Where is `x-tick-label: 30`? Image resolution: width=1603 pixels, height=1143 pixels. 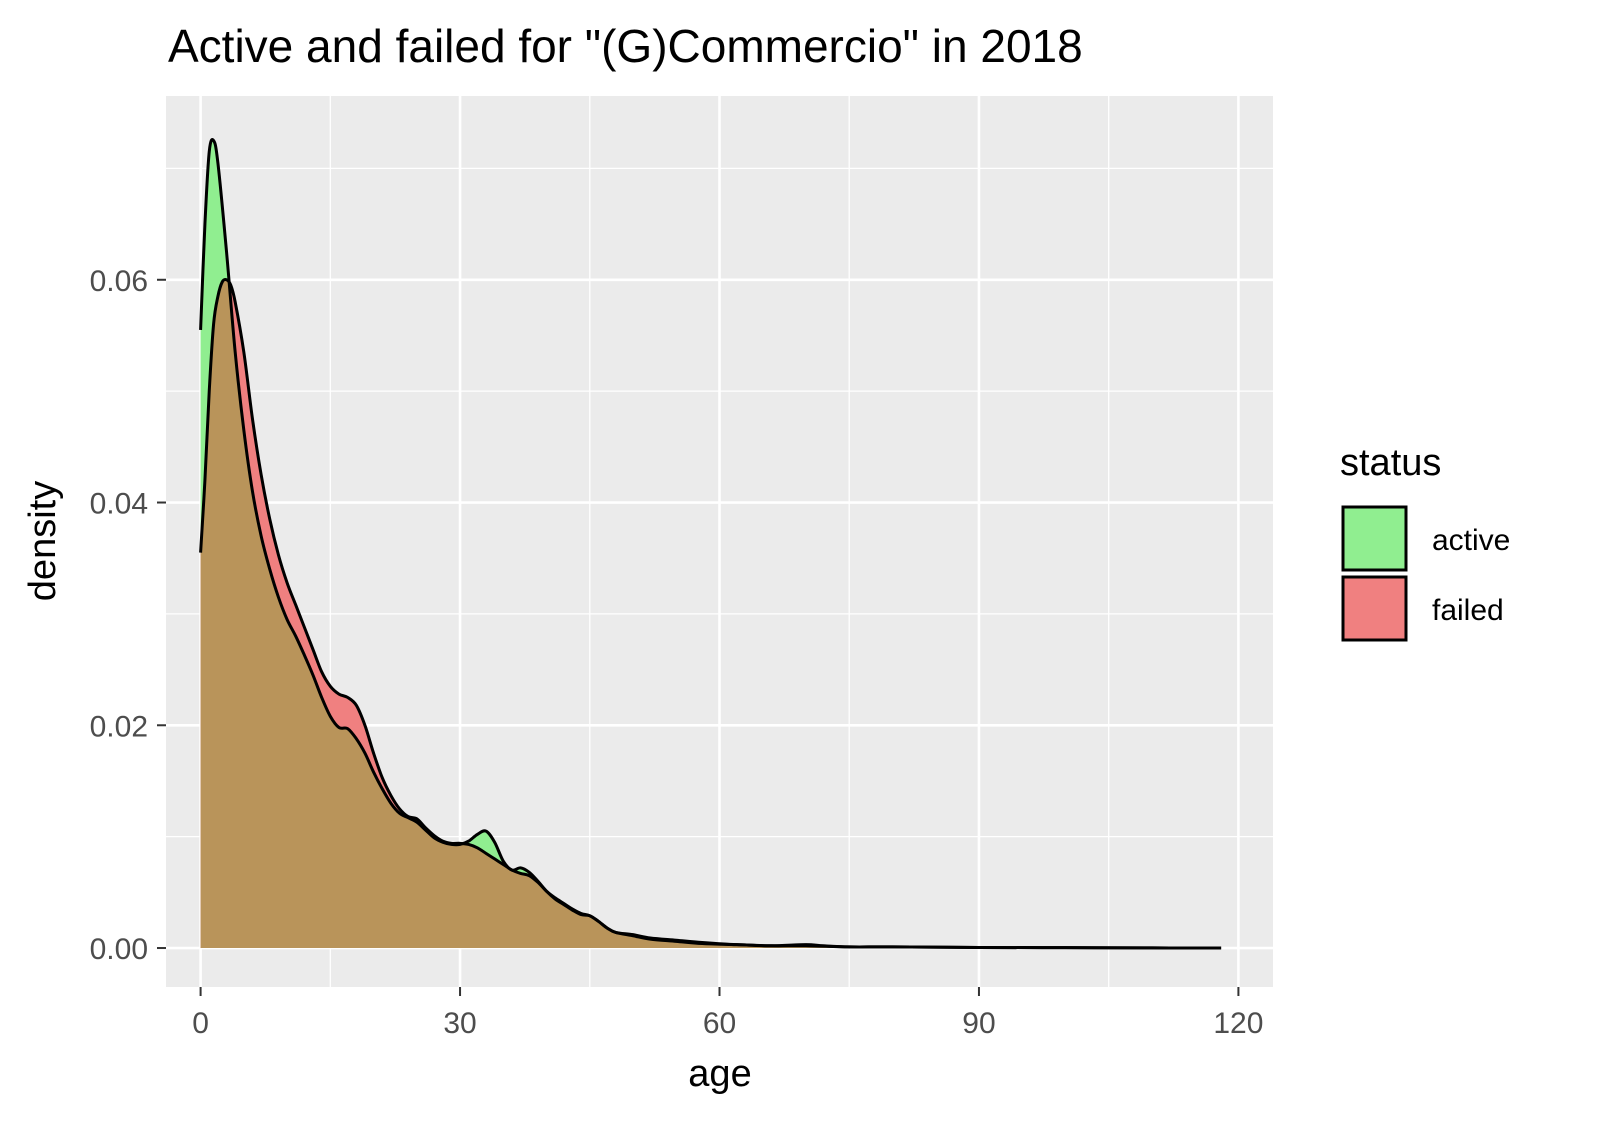 x-tick-label: 30 is located at coordinates (459, 1023).